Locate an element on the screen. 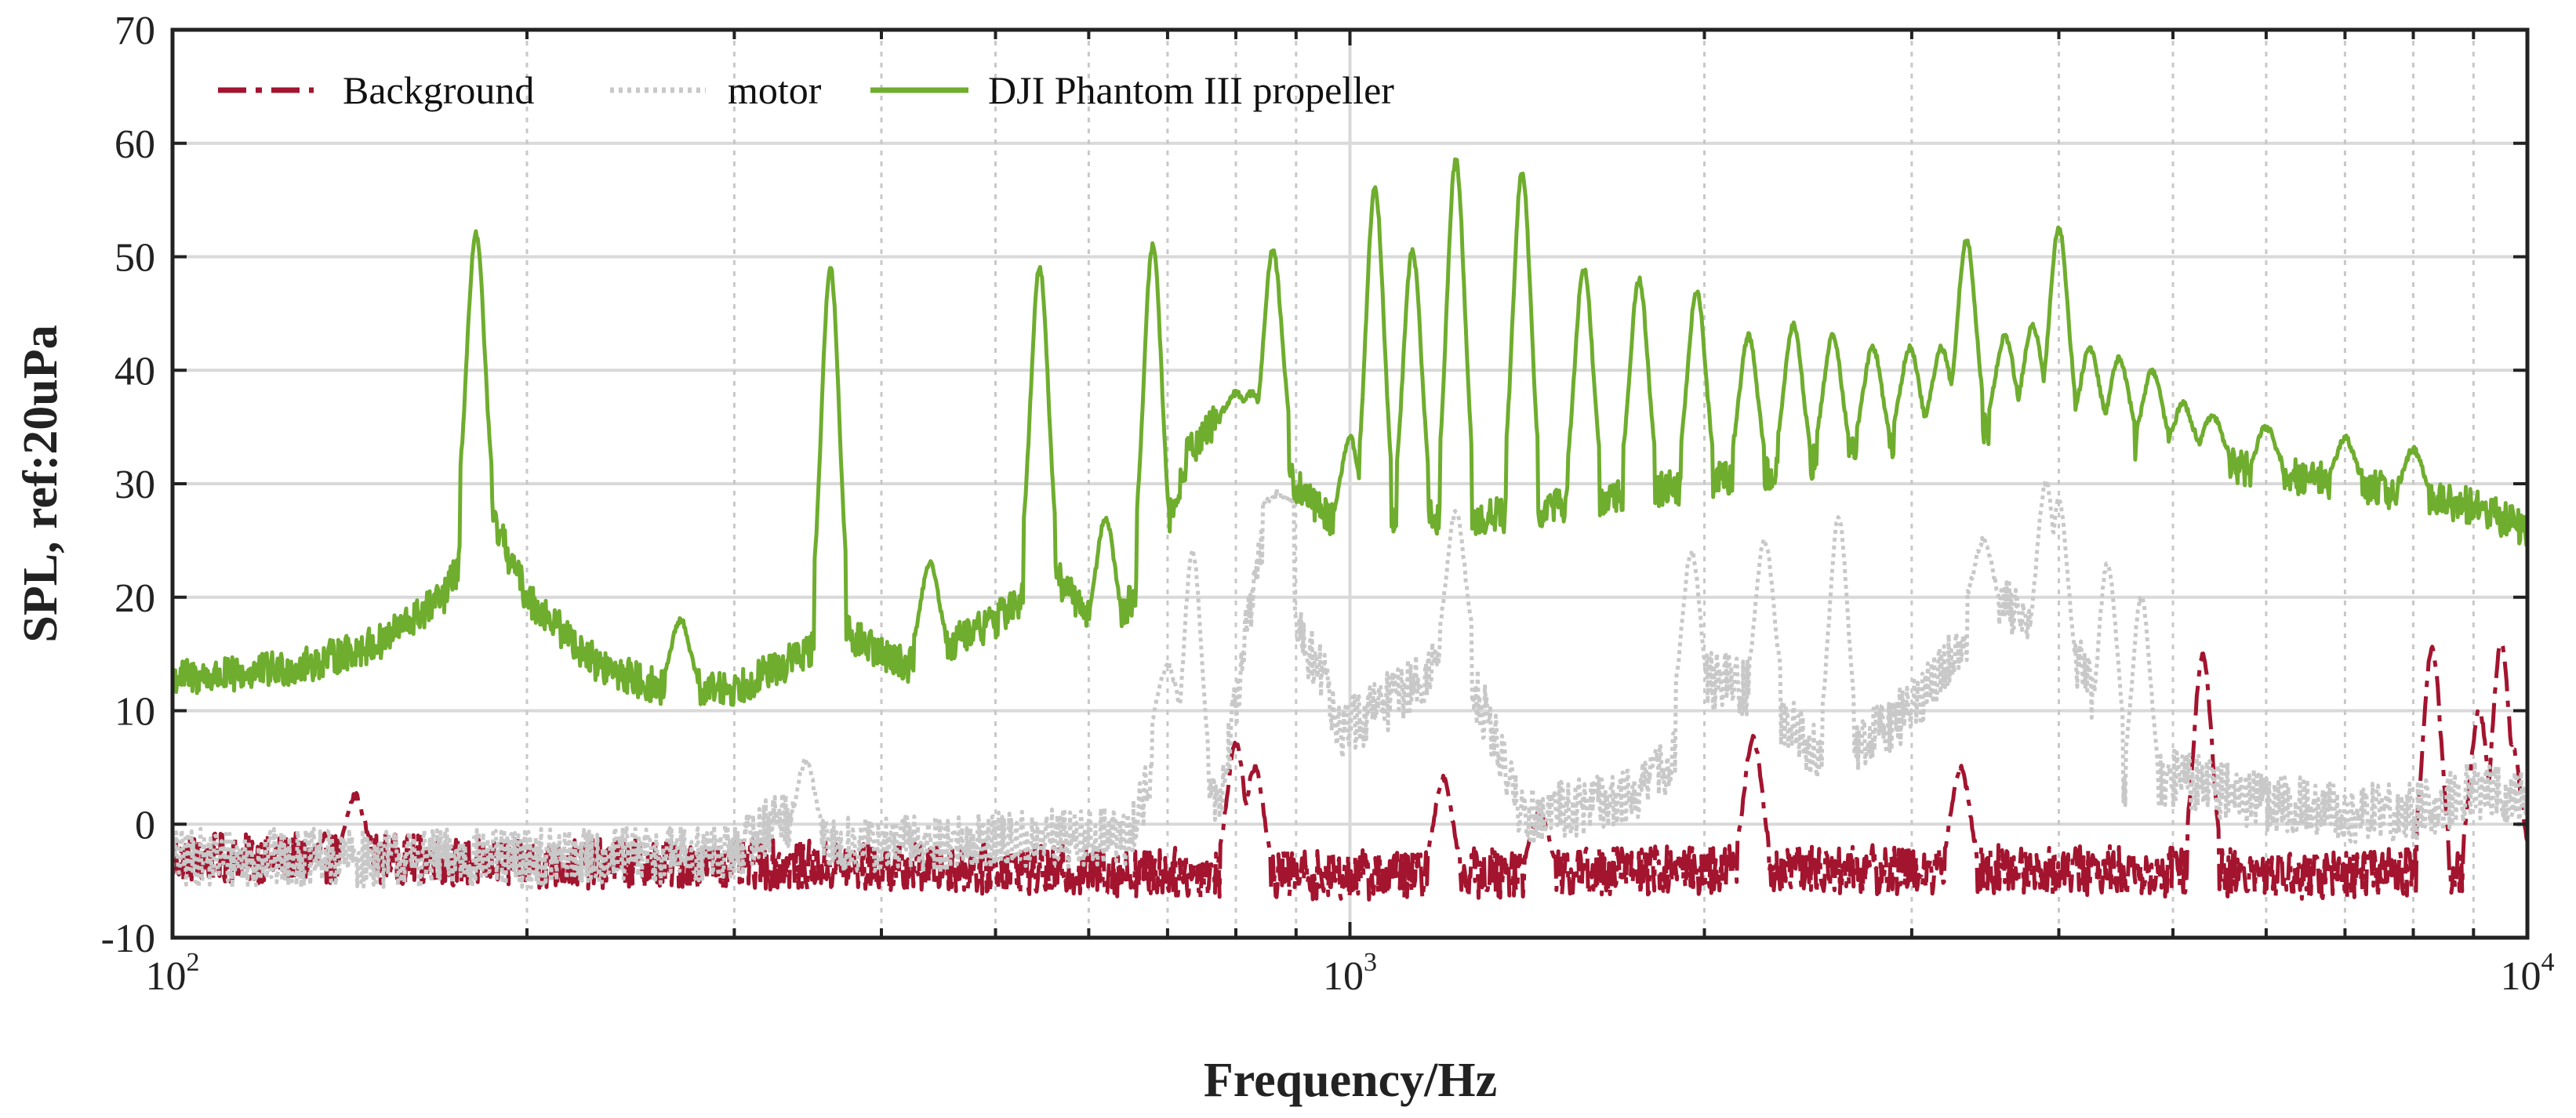  y-tick-label: -10 is located at coordinates (128, 939).